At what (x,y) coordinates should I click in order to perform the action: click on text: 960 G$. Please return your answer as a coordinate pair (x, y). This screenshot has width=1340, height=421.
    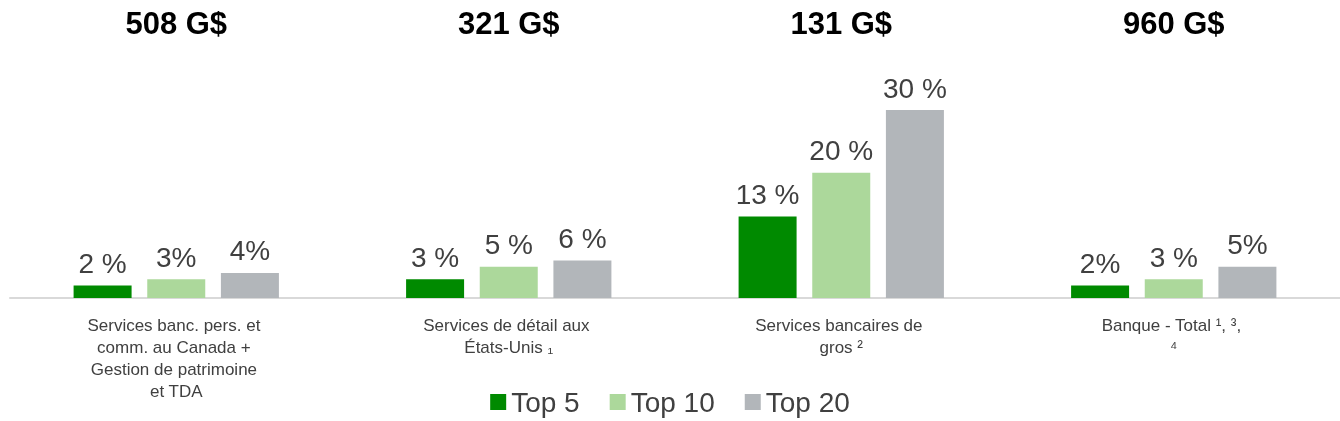
    Looking at the image, I should click on (1173, 23).